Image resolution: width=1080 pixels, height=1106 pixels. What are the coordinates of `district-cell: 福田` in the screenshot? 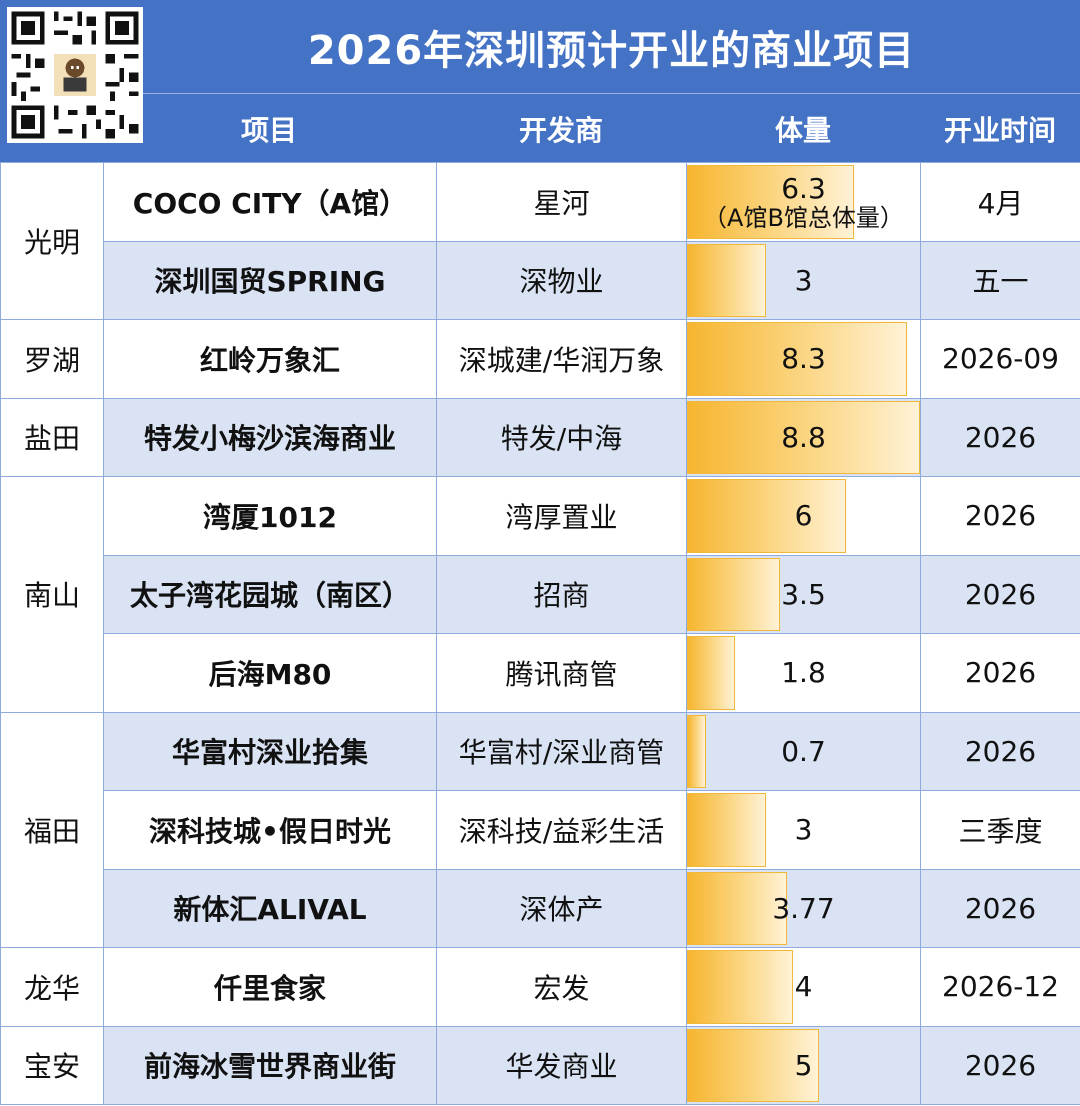 It's located at (52, 829).